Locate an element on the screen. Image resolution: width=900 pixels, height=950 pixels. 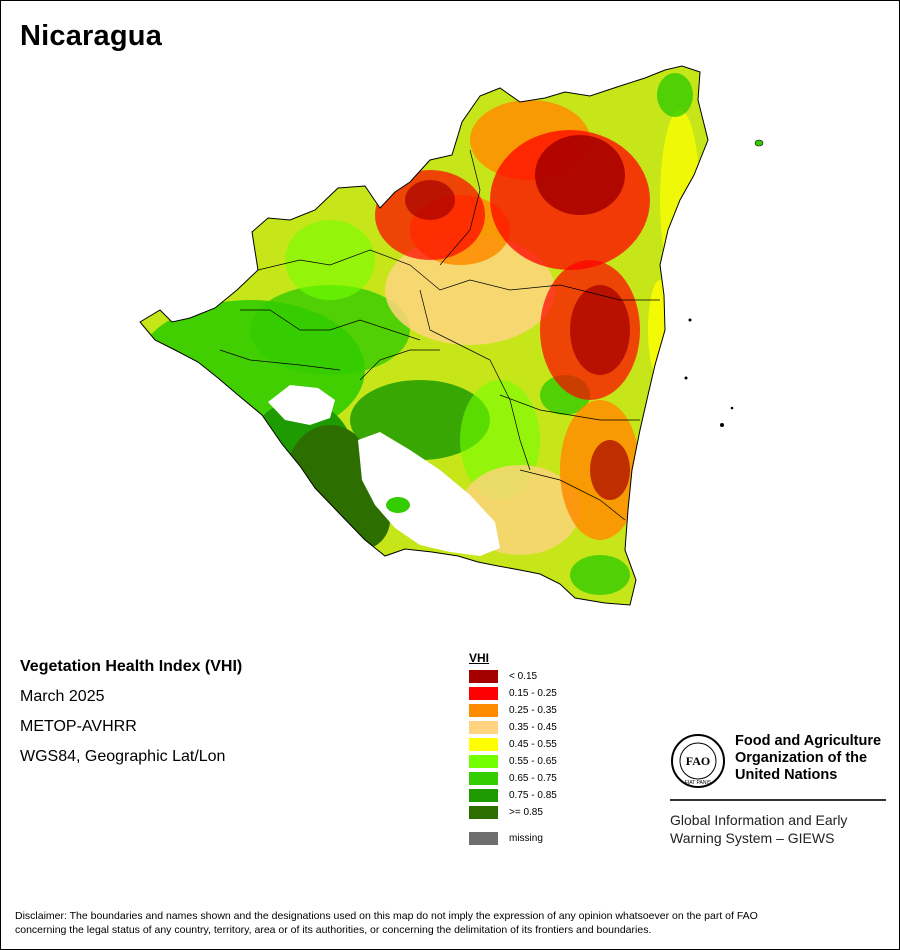
legend-label: < 0.15 is located at coordinates (523, 676).